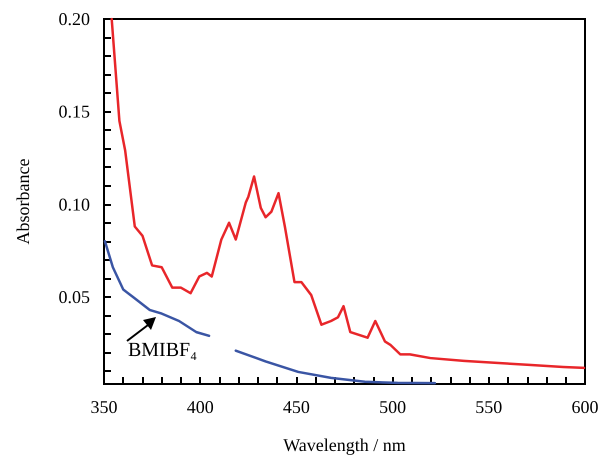  What do you see at coordinates (163, 350) in the screenshot?
I see `annotation: BMIBF₄` at bounding box center [163, 350].